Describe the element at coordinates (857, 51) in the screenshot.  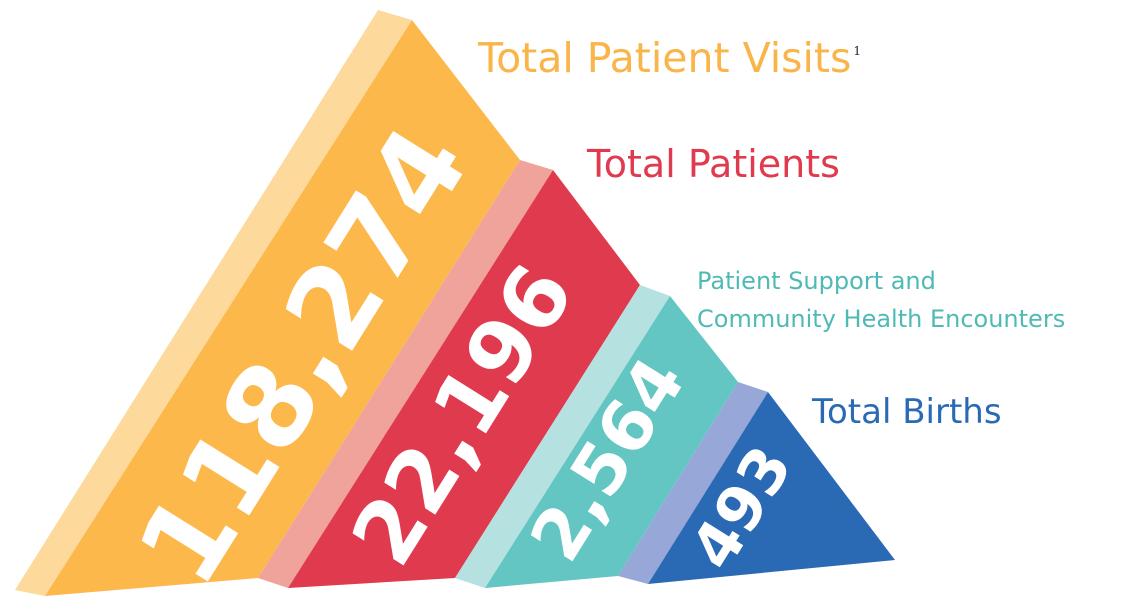
I see `footnote-marker: 1` at that location.